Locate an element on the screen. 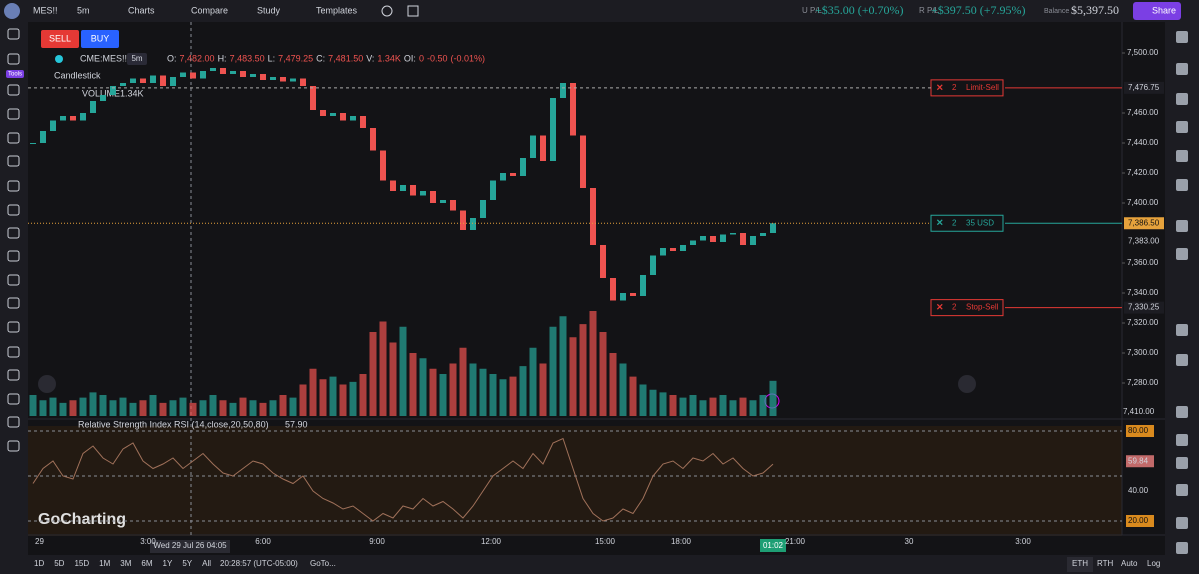  share-button is located at coordinates (1157, 11).